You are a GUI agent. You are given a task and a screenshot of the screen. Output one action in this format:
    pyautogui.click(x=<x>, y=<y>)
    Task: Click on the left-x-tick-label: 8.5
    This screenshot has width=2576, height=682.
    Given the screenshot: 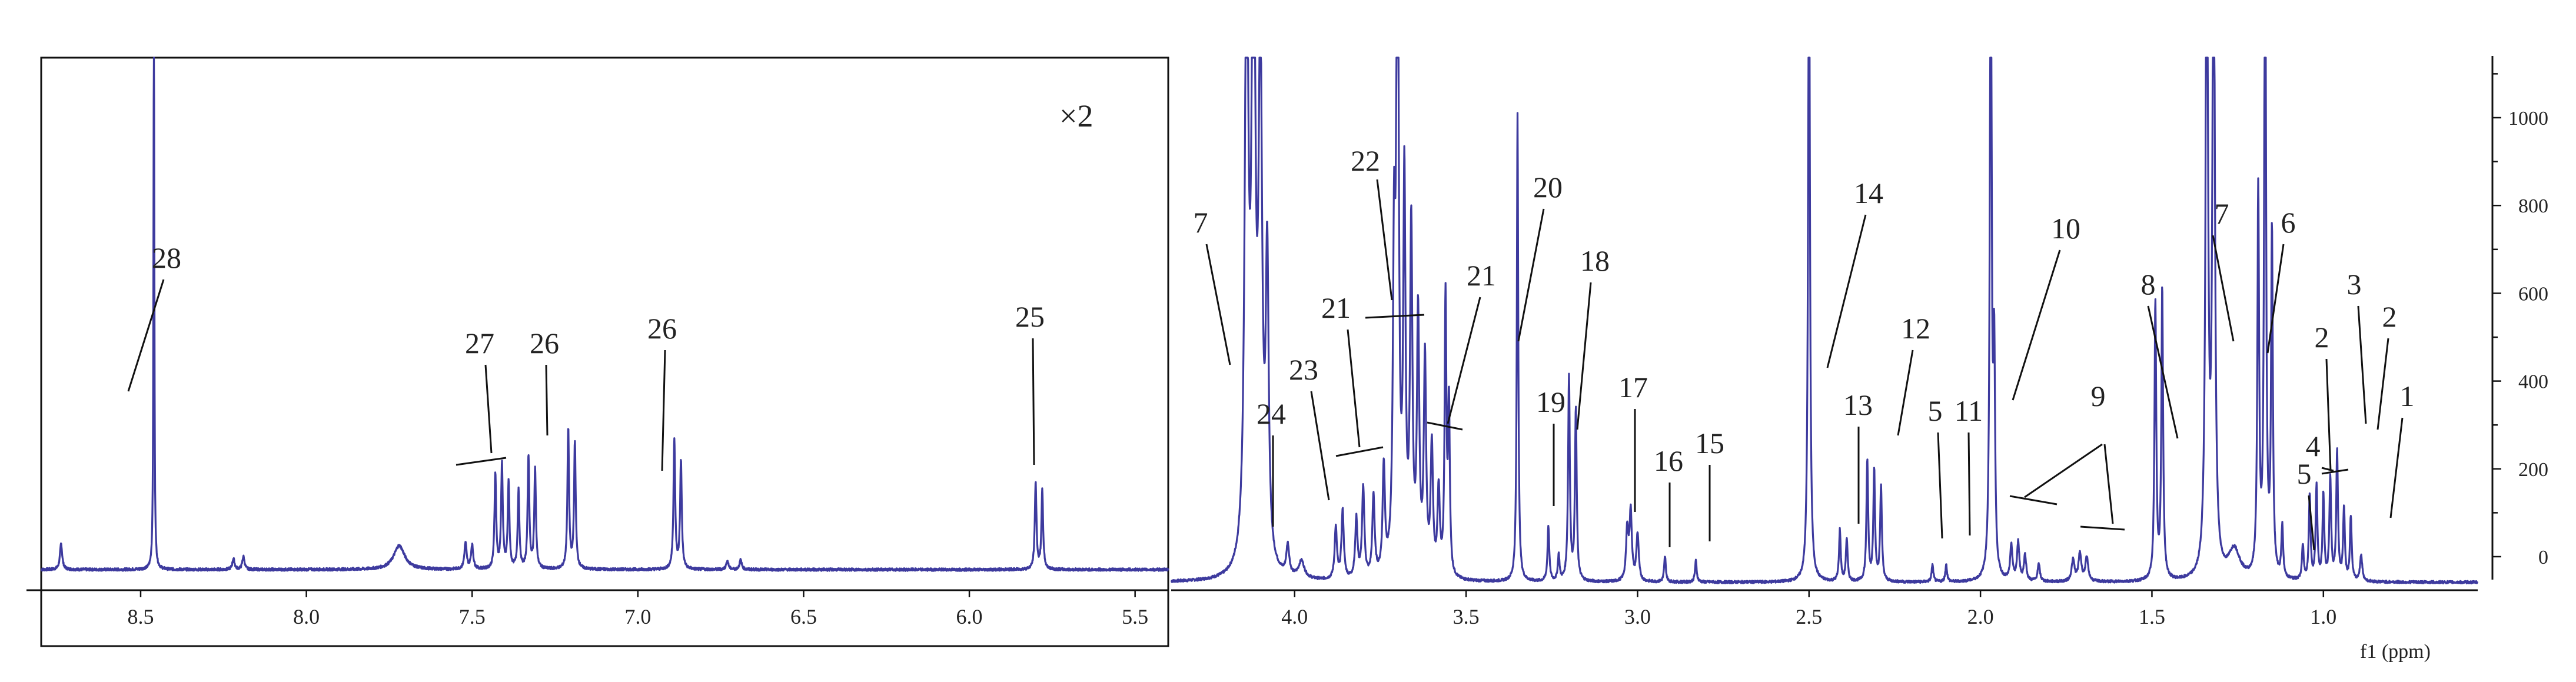 What is the action you would take?
    pyautogui.click(x=140, y=617)
    